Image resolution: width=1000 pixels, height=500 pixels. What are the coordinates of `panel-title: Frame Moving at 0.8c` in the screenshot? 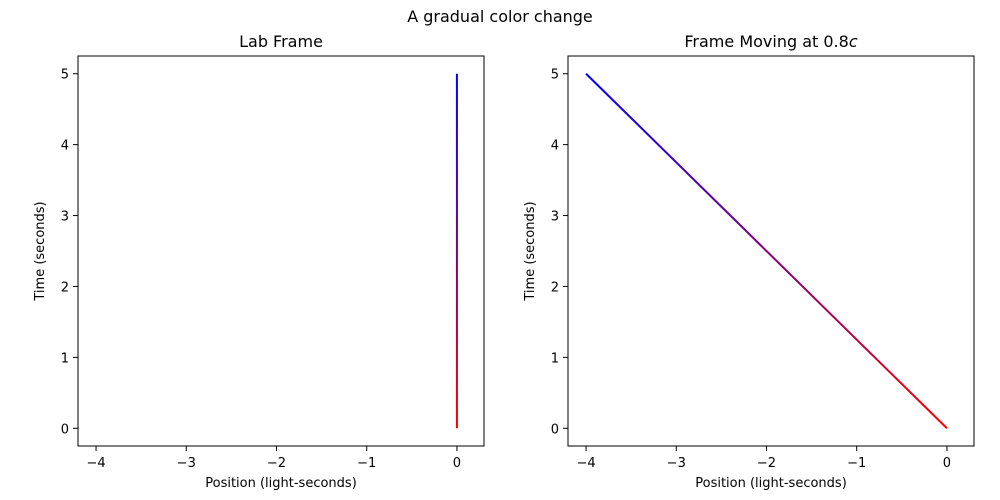 It's located at (770, 41).